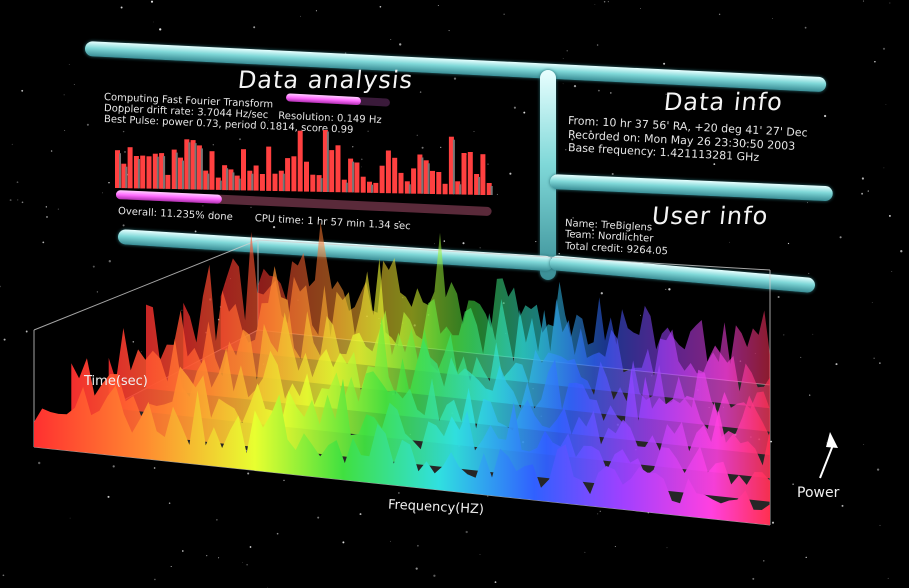 The height and width of the screenshot is (588, 909). I want to click on spectrum-bar-chart, so click(304, 162).